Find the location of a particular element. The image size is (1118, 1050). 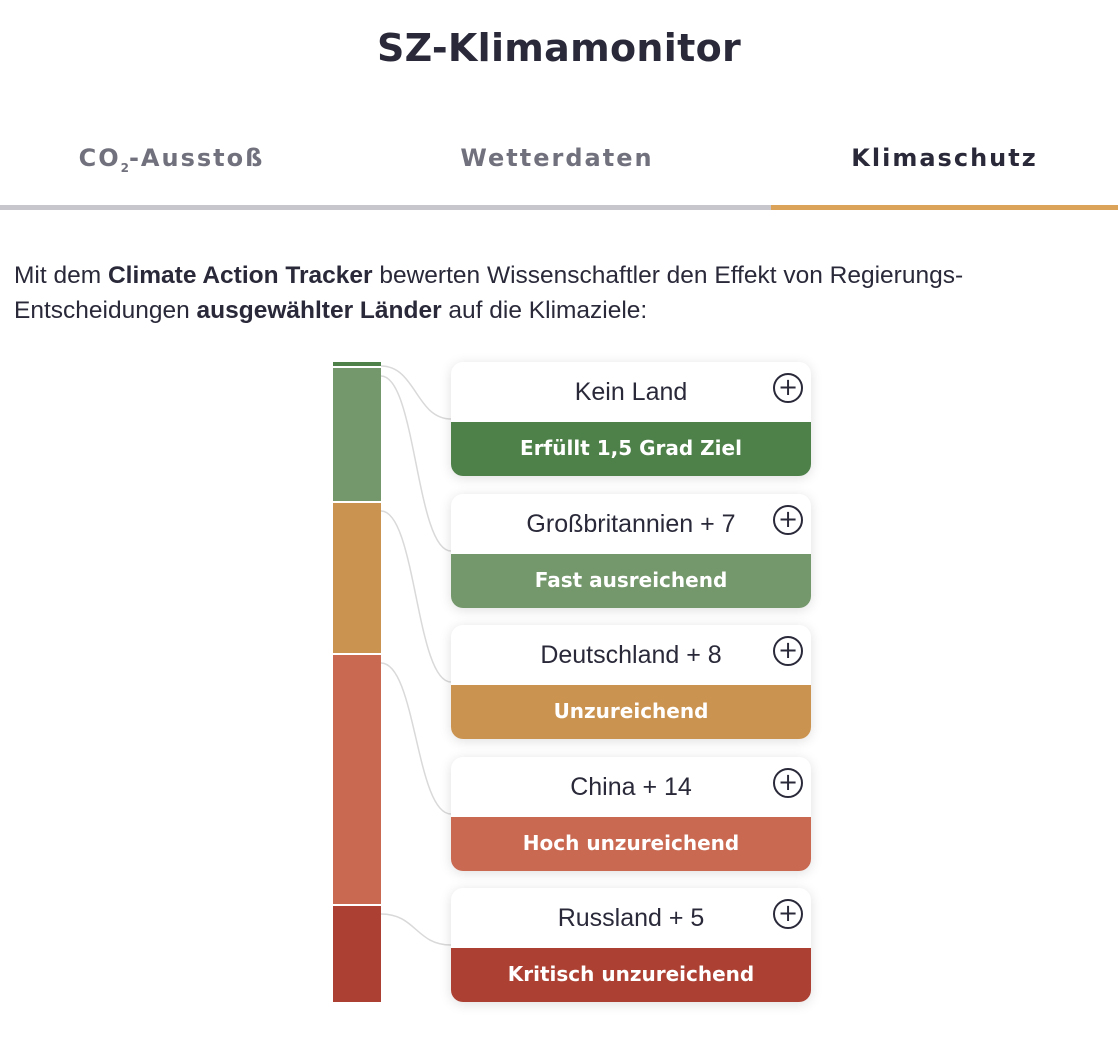

rating-card: Deutschland + 8 + Unzureichend is located at coordinates (631, 682).